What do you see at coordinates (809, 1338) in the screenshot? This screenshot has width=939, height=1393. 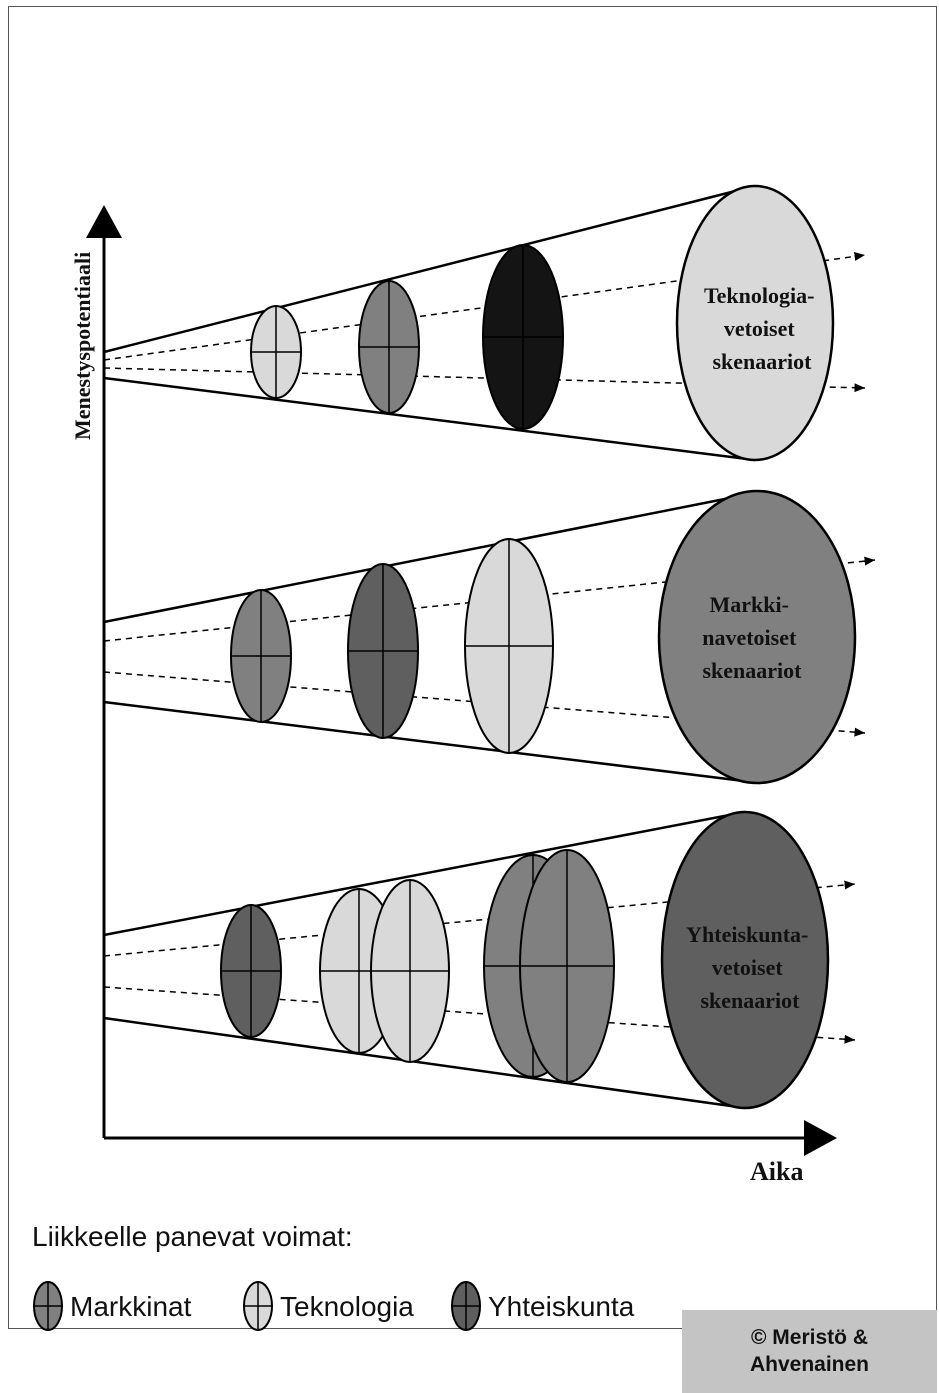 I see `copyright-line-1: © Meristö &` at bounding box center [809, 1338].